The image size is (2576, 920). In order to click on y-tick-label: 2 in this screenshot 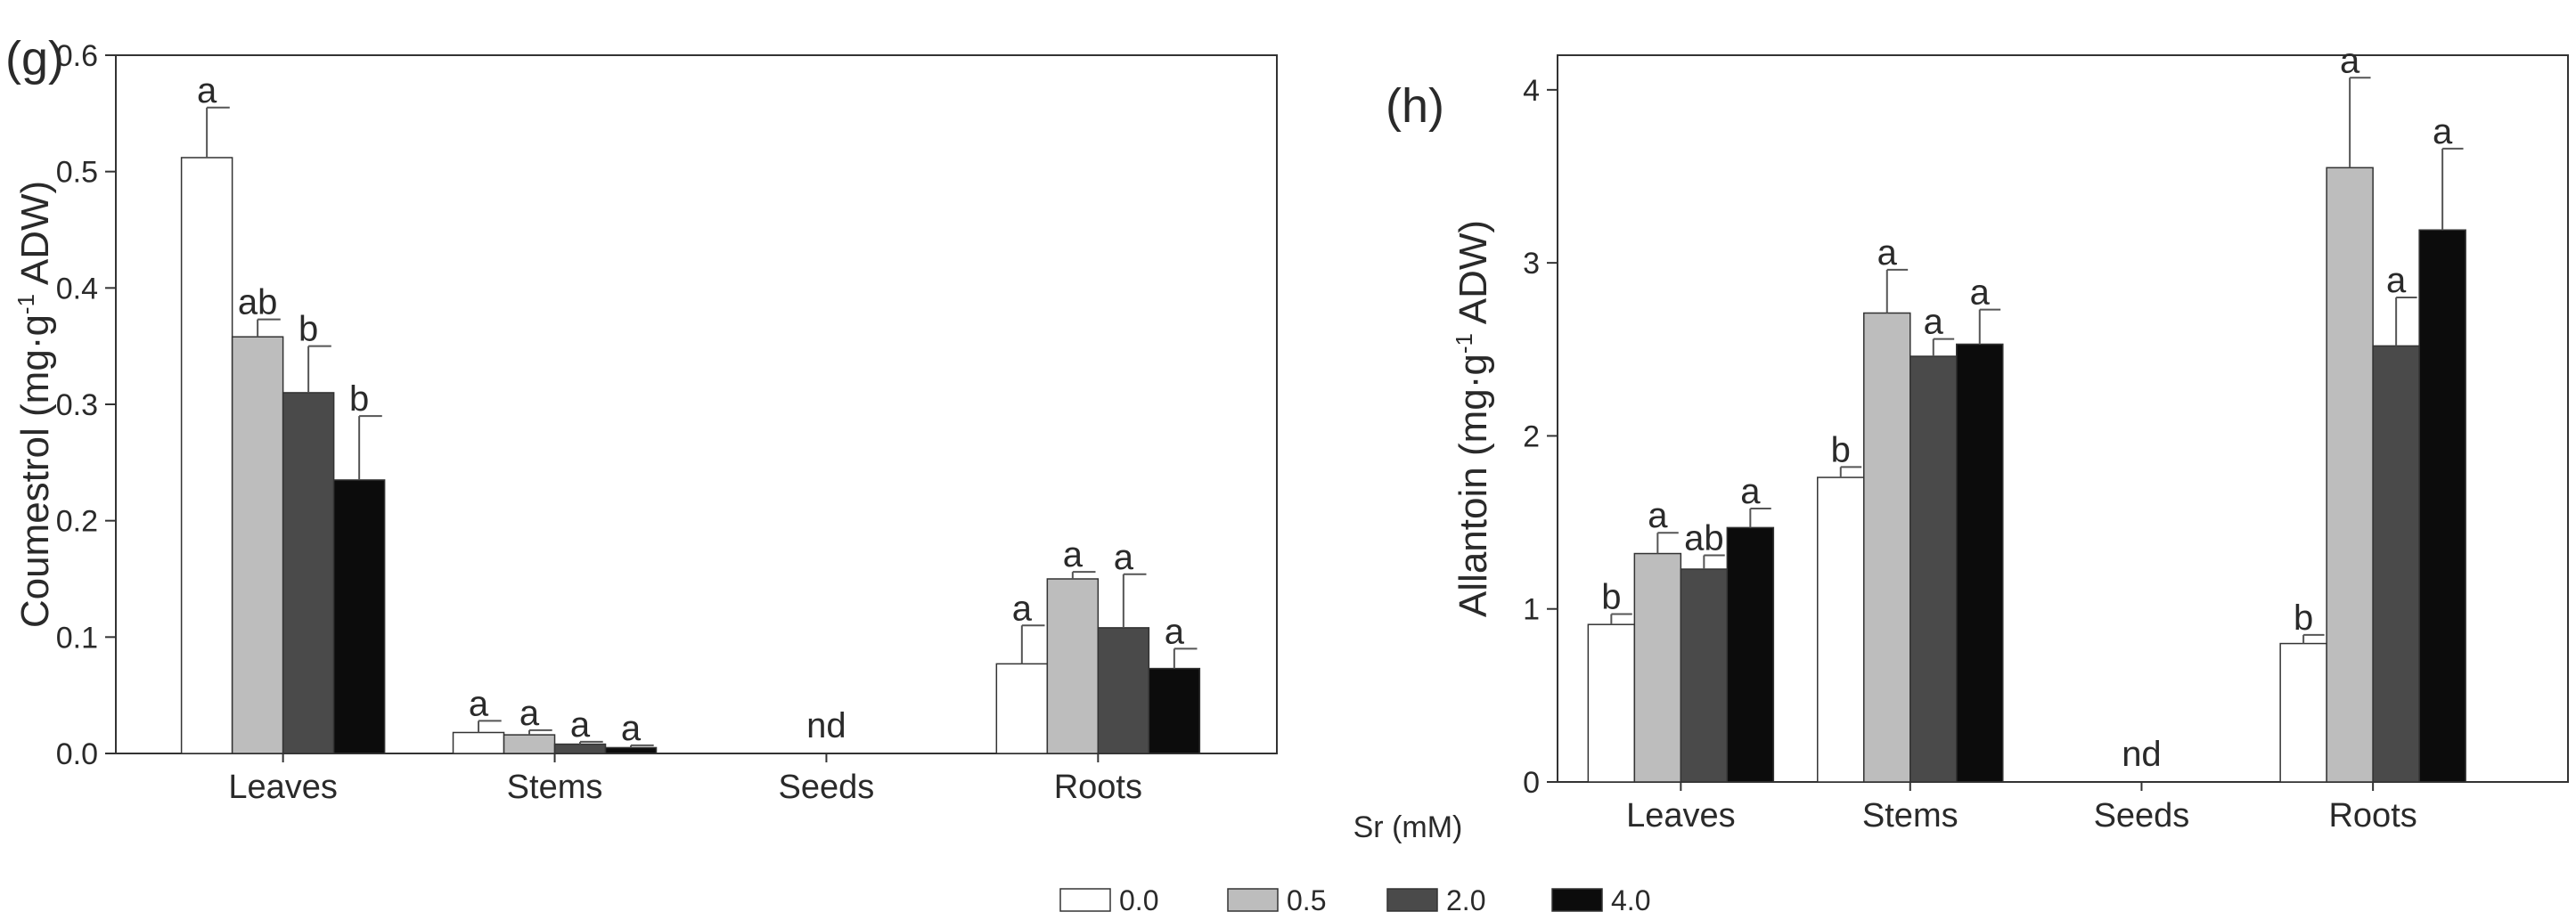, I will do `click(1531, 436)`.